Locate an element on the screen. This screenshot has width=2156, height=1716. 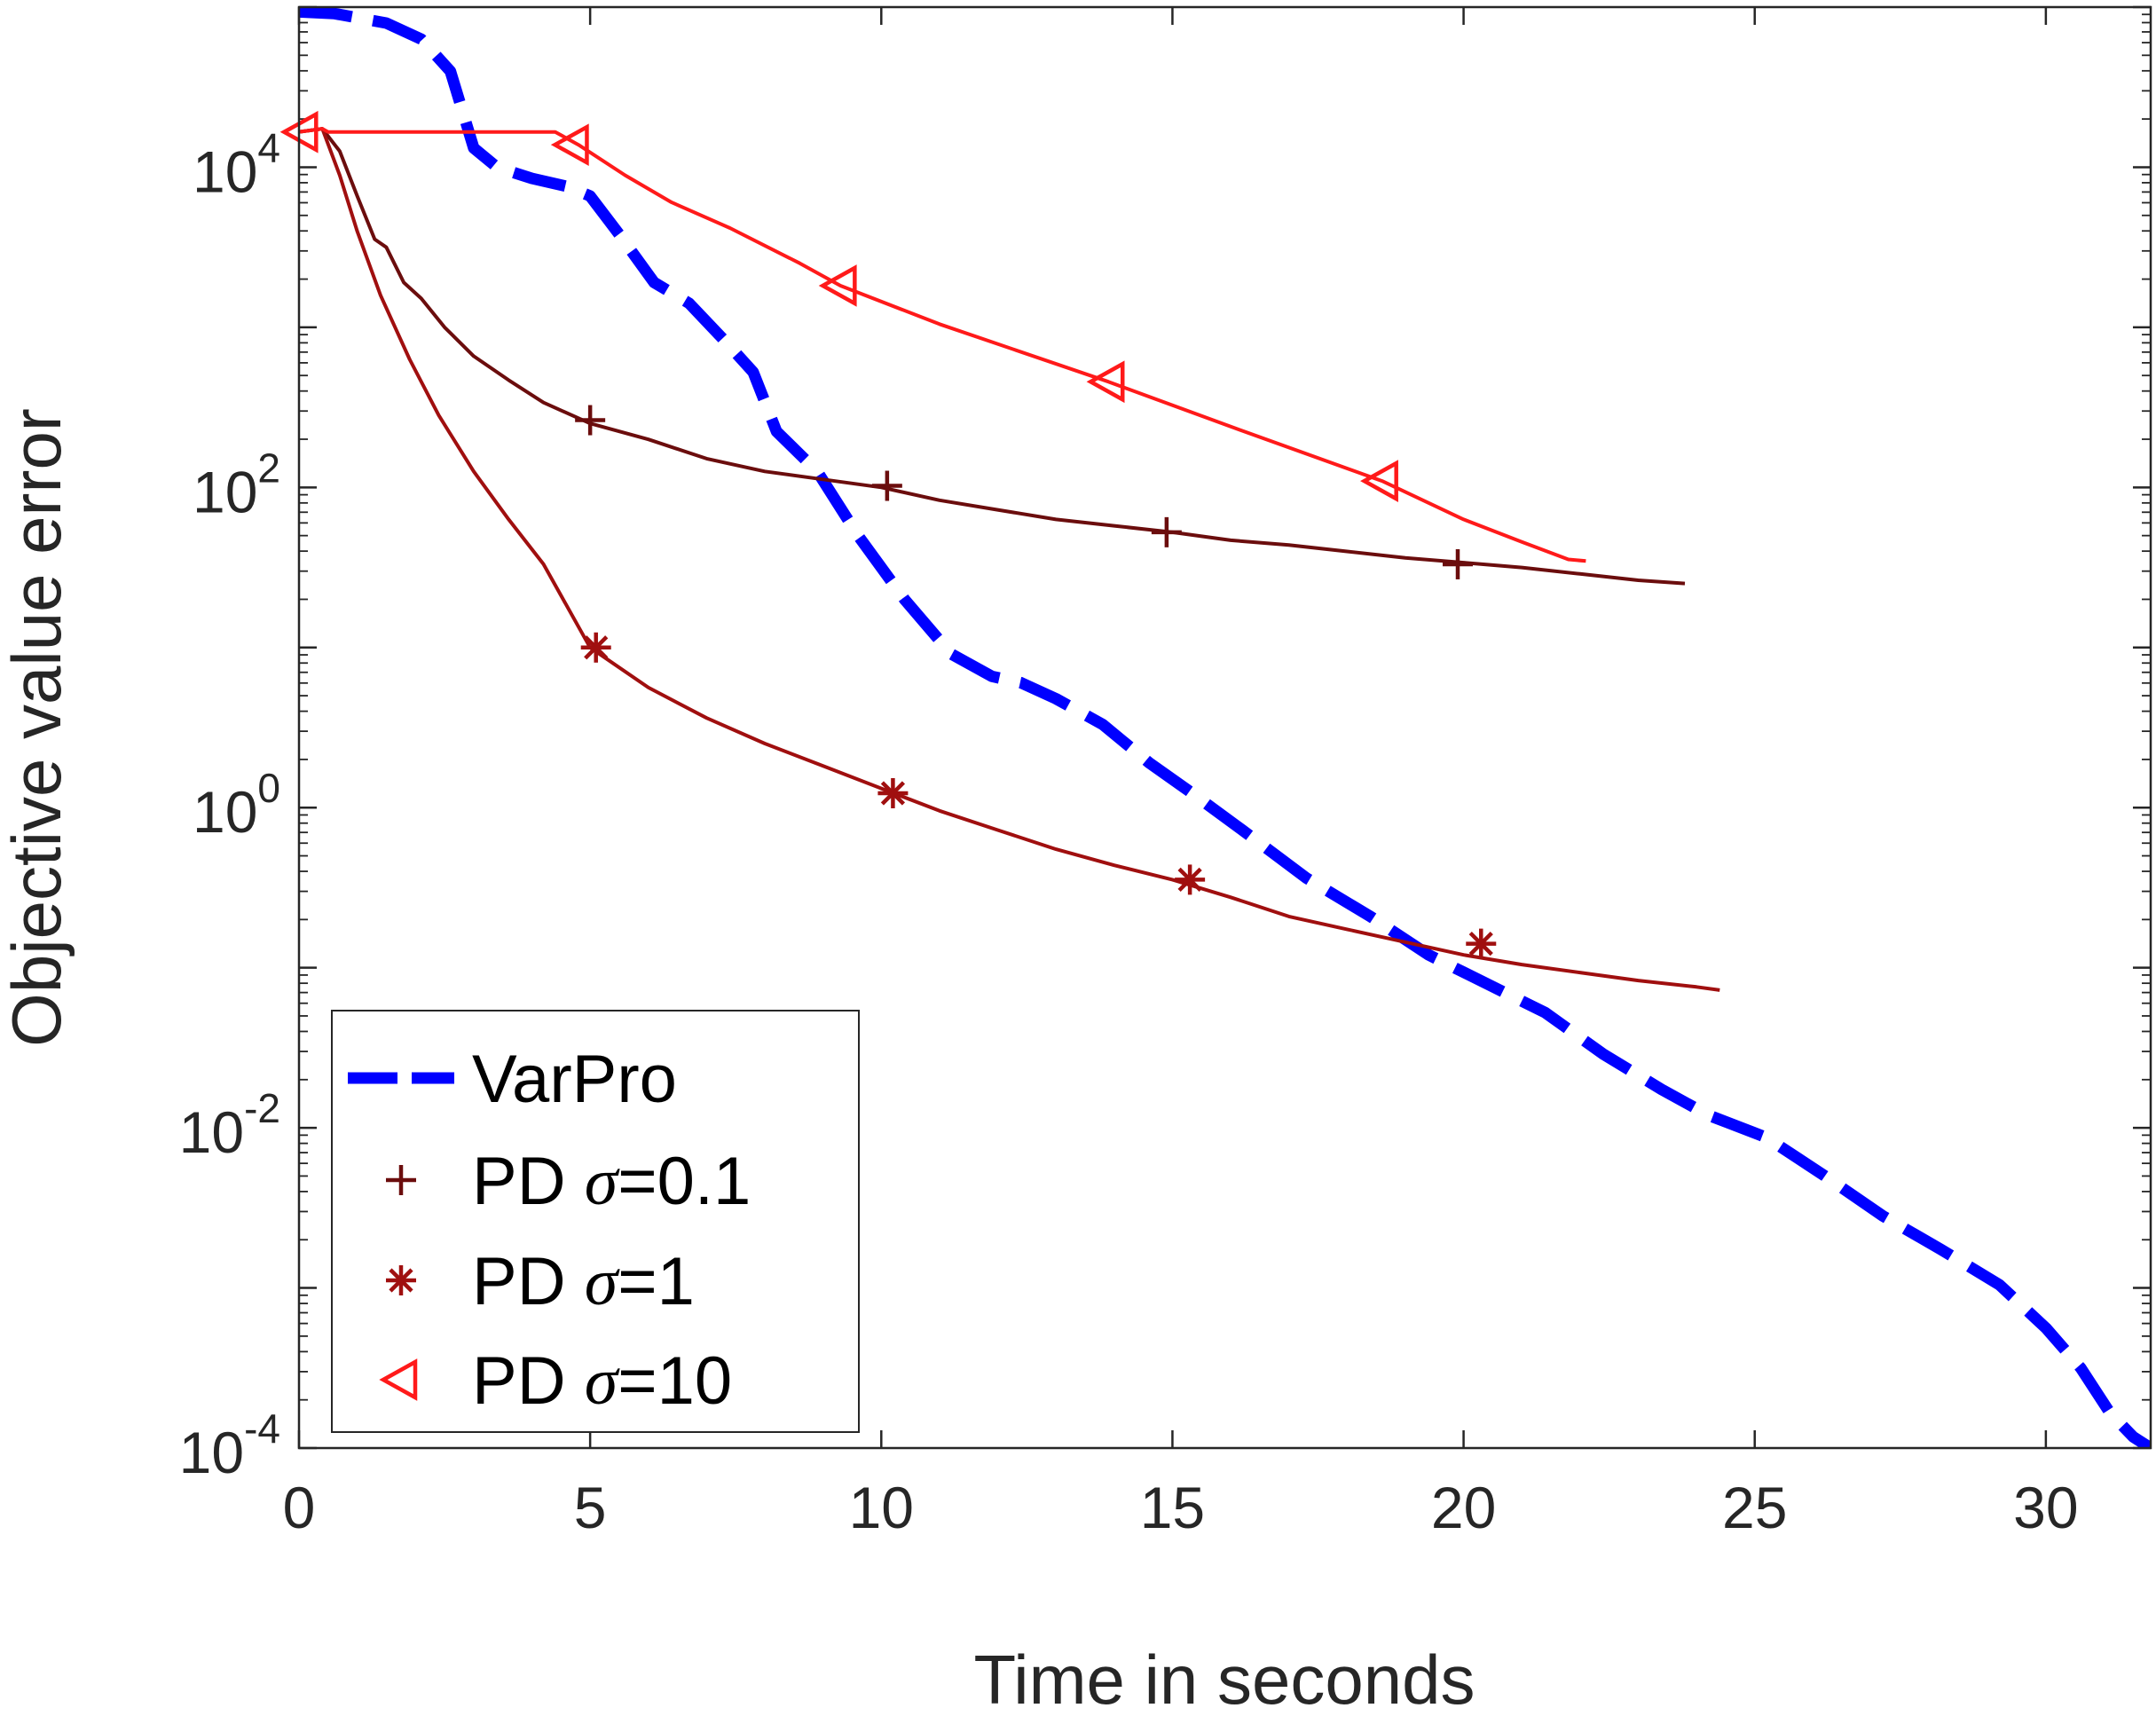
x-tick-label: 0 is located at coordinates (300, 1507).